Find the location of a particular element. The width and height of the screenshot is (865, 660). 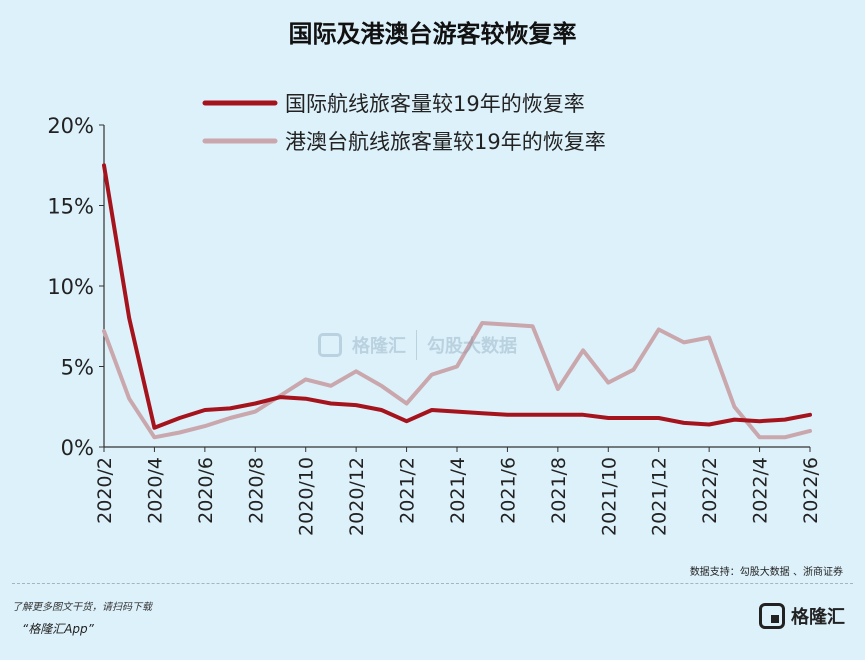

x-tick-label: 2021/6 is located at coordinates (508, 490).